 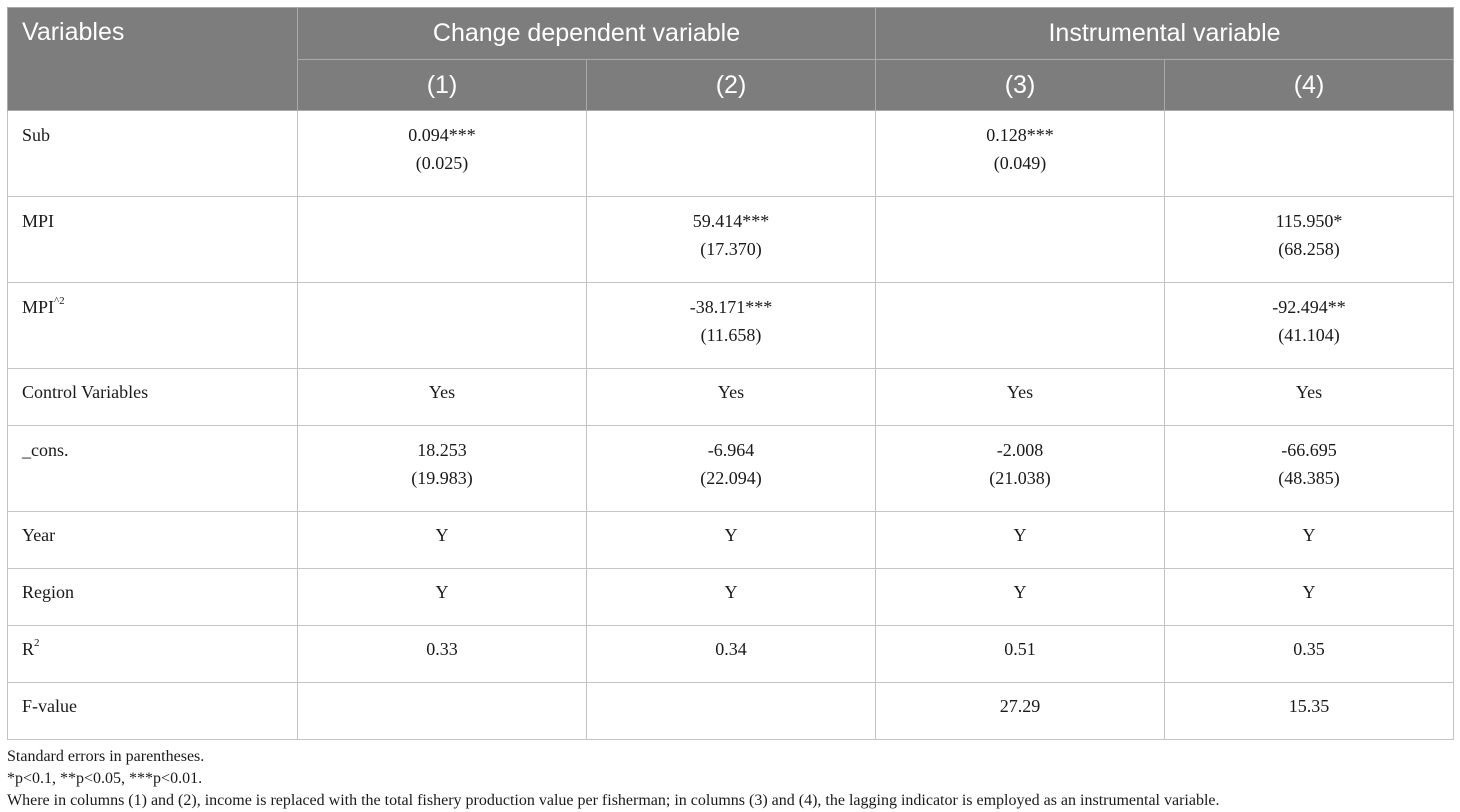 What do you see at coordinates (1020, 135) in the screenshot?
I see `coef: 0.128***` at bounding box center [1020, 135].